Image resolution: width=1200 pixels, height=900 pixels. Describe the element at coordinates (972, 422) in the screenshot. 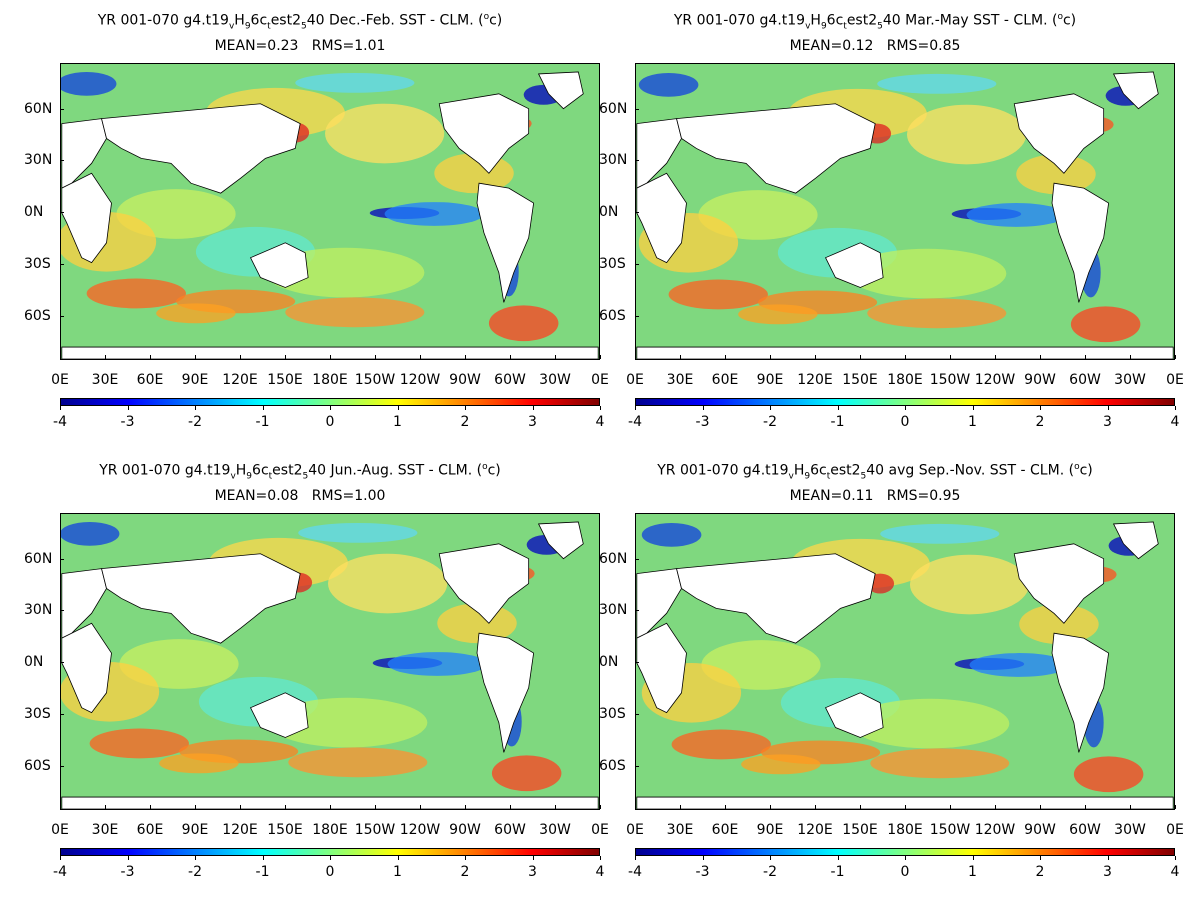

I see `colorbar-label: 1` at that location.